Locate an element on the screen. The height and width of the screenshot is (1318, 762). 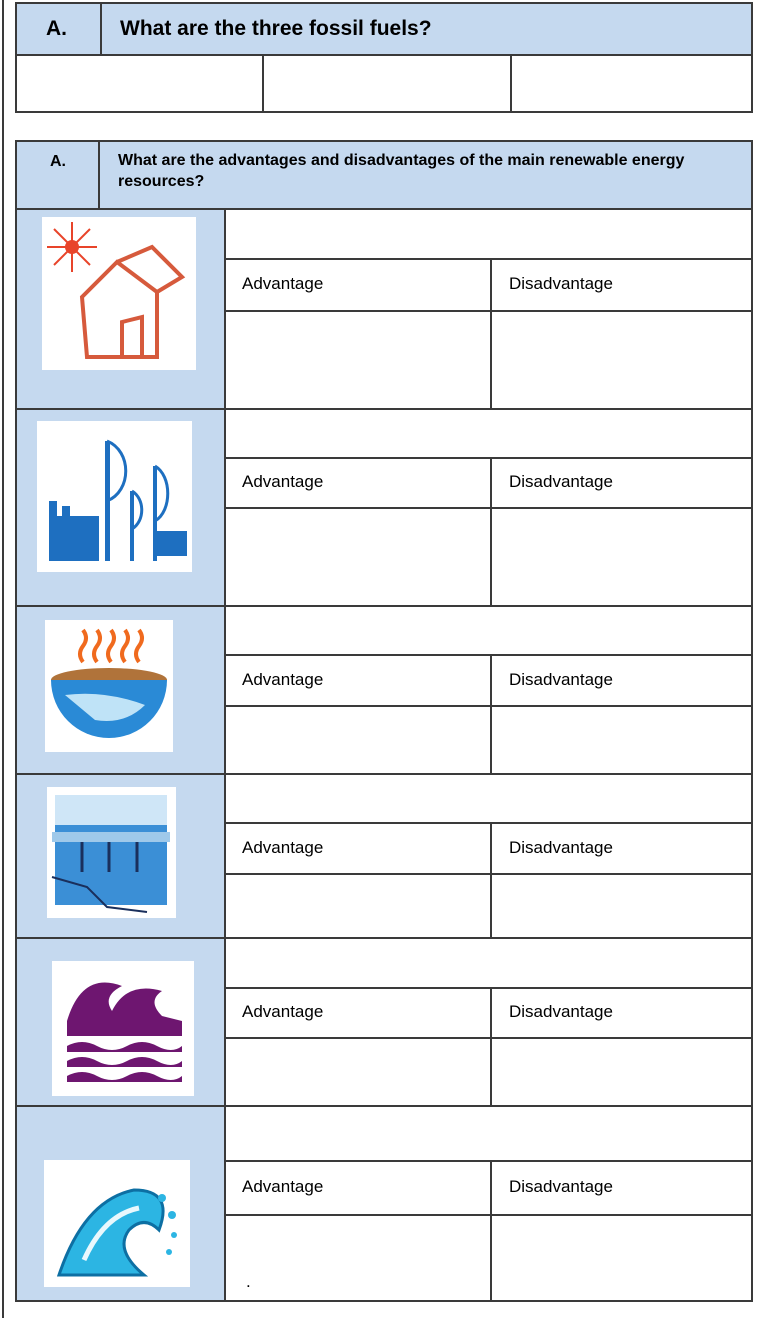
question: What are the three fossil fuels? is located at coordinates (276, 28).